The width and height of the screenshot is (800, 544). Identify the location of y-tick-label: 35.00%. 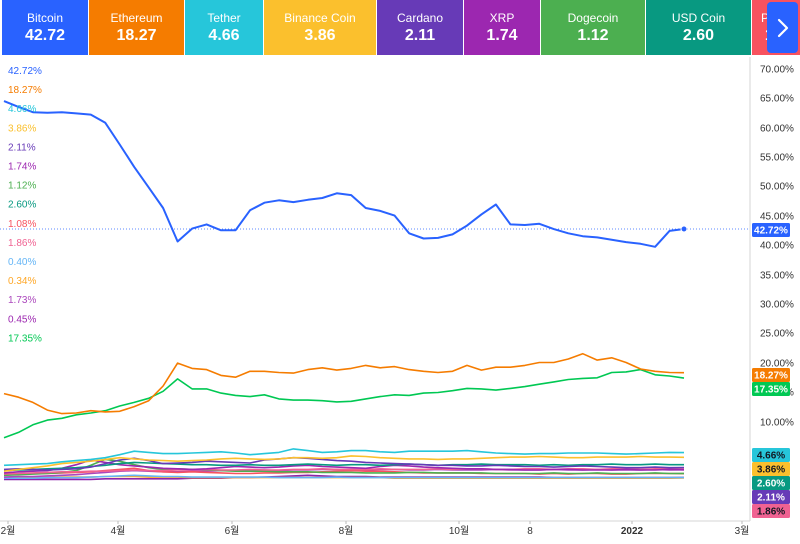
(777, 276).